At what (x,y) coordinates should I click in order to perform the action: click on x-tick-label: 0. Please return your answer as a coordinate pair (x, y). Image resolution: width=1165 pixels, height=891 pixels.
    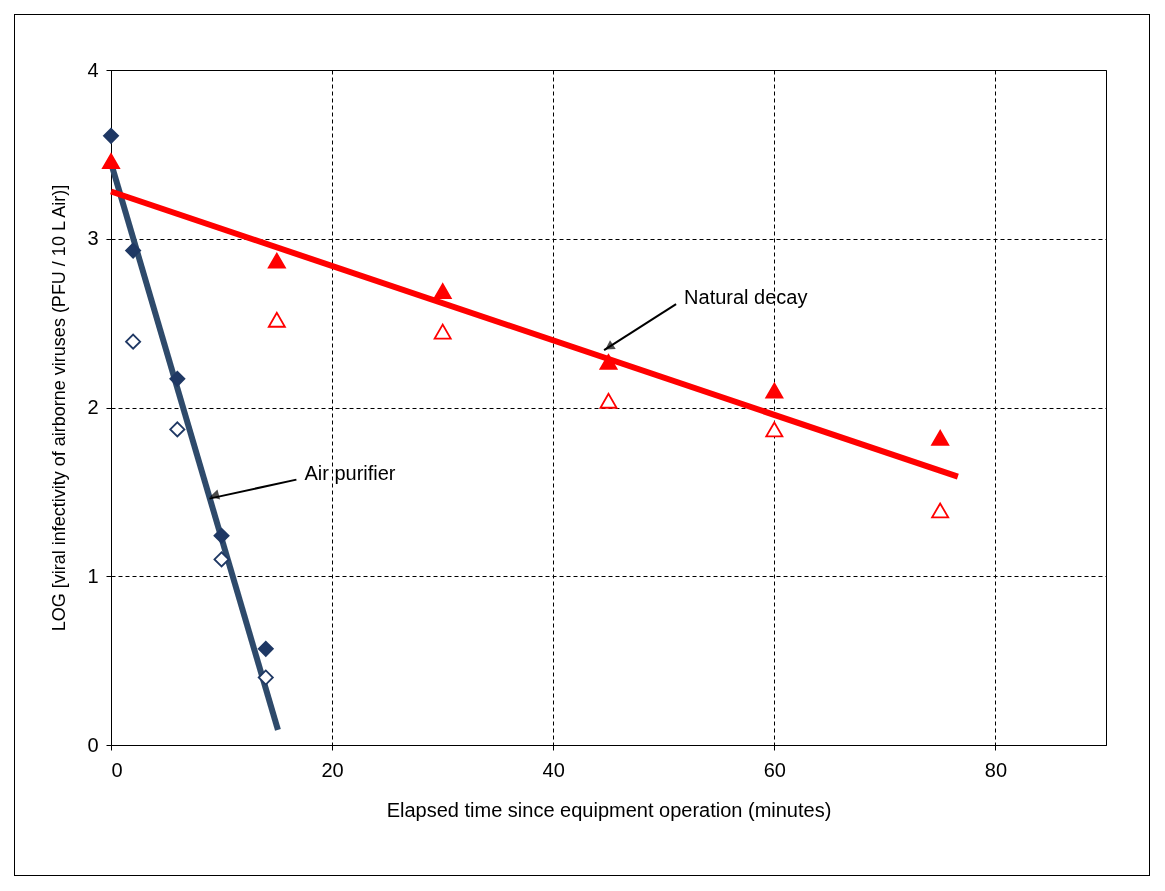
    Looking at the image, I should click on (117, 769).